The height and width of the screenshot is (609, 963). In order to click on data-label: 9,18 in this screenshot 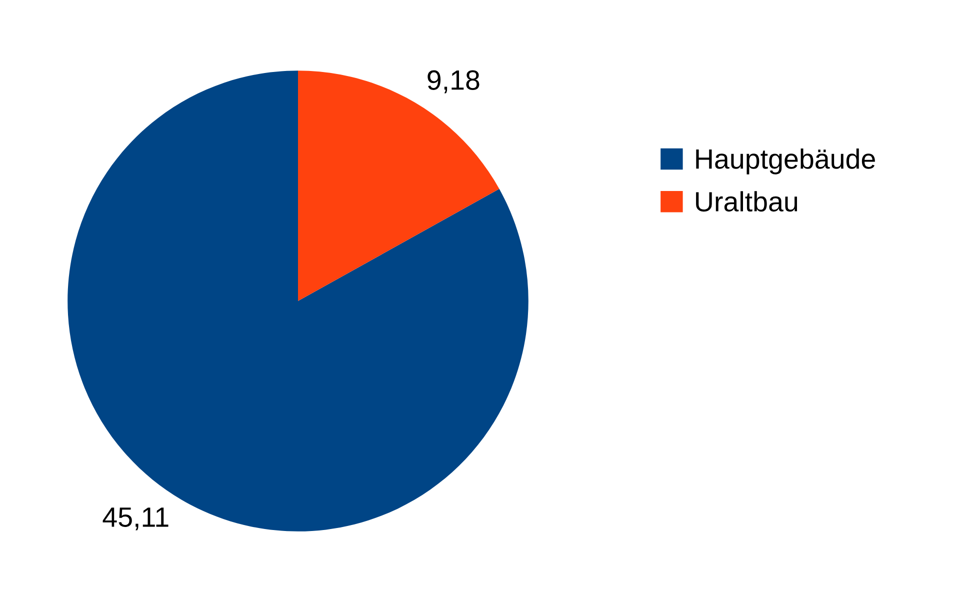, I will do `click(454, 82)`.